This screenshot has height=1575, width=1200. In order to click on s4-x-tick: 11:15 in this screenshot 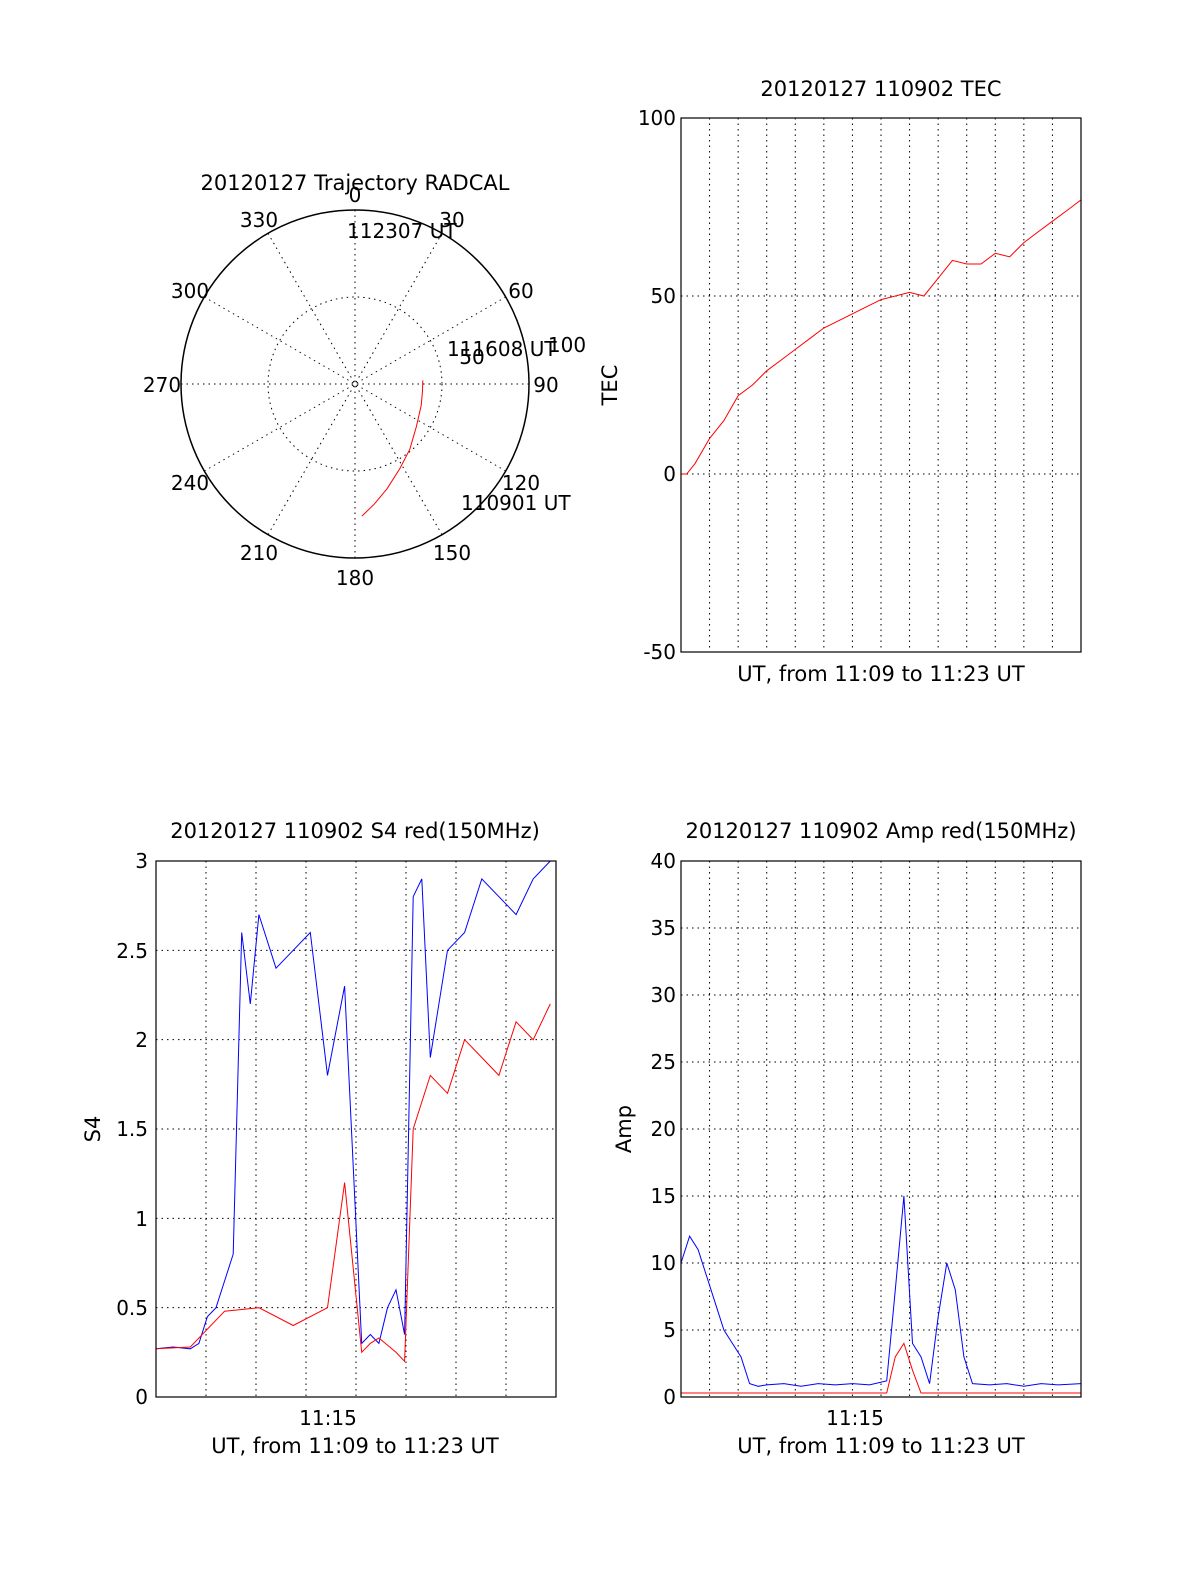, I will do `click(328, 1418)`.